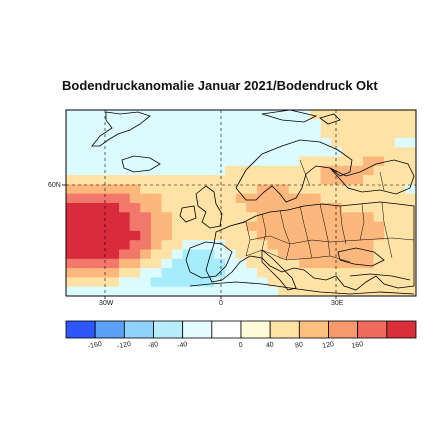  Describe the element at coordinates (221, 303) in the screenshot. I see `lon-label-0: 0` at that location.